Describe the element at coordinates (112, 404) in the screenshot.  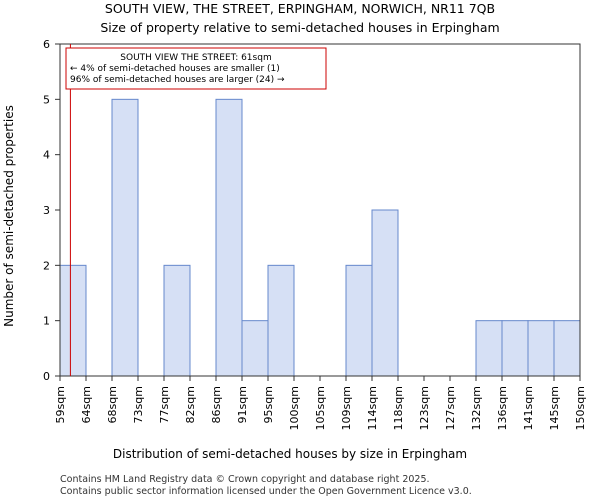
I see `x-tick-label: 68sqm` at that location.